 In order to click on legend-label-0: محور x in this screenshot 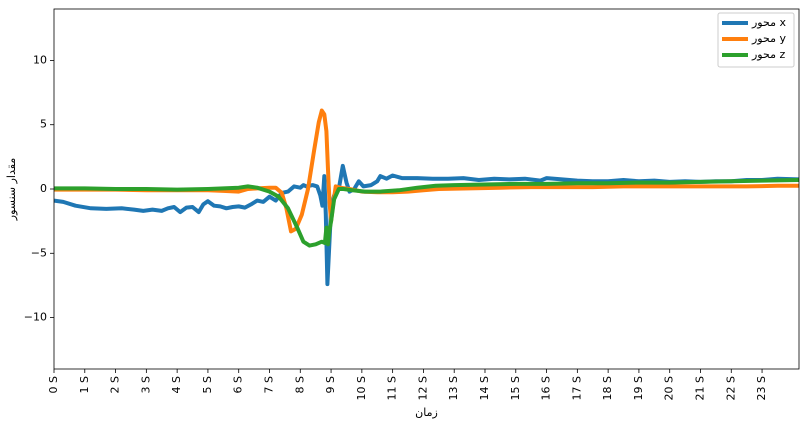, I will do `click(768, 22)`.